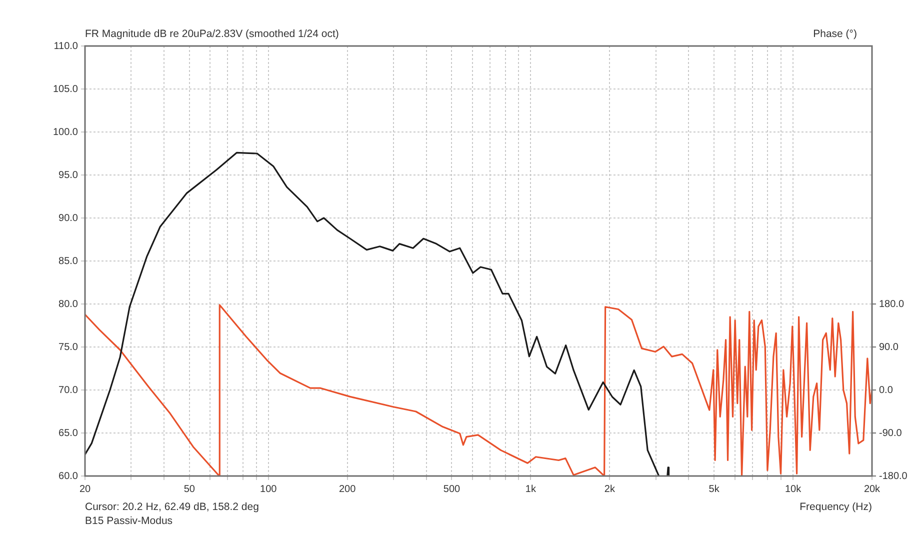  What do you see at coordinates (68, 433) in the screenshot?
I see `y-tick-label: 65.0` at bounding box center [68, 433].